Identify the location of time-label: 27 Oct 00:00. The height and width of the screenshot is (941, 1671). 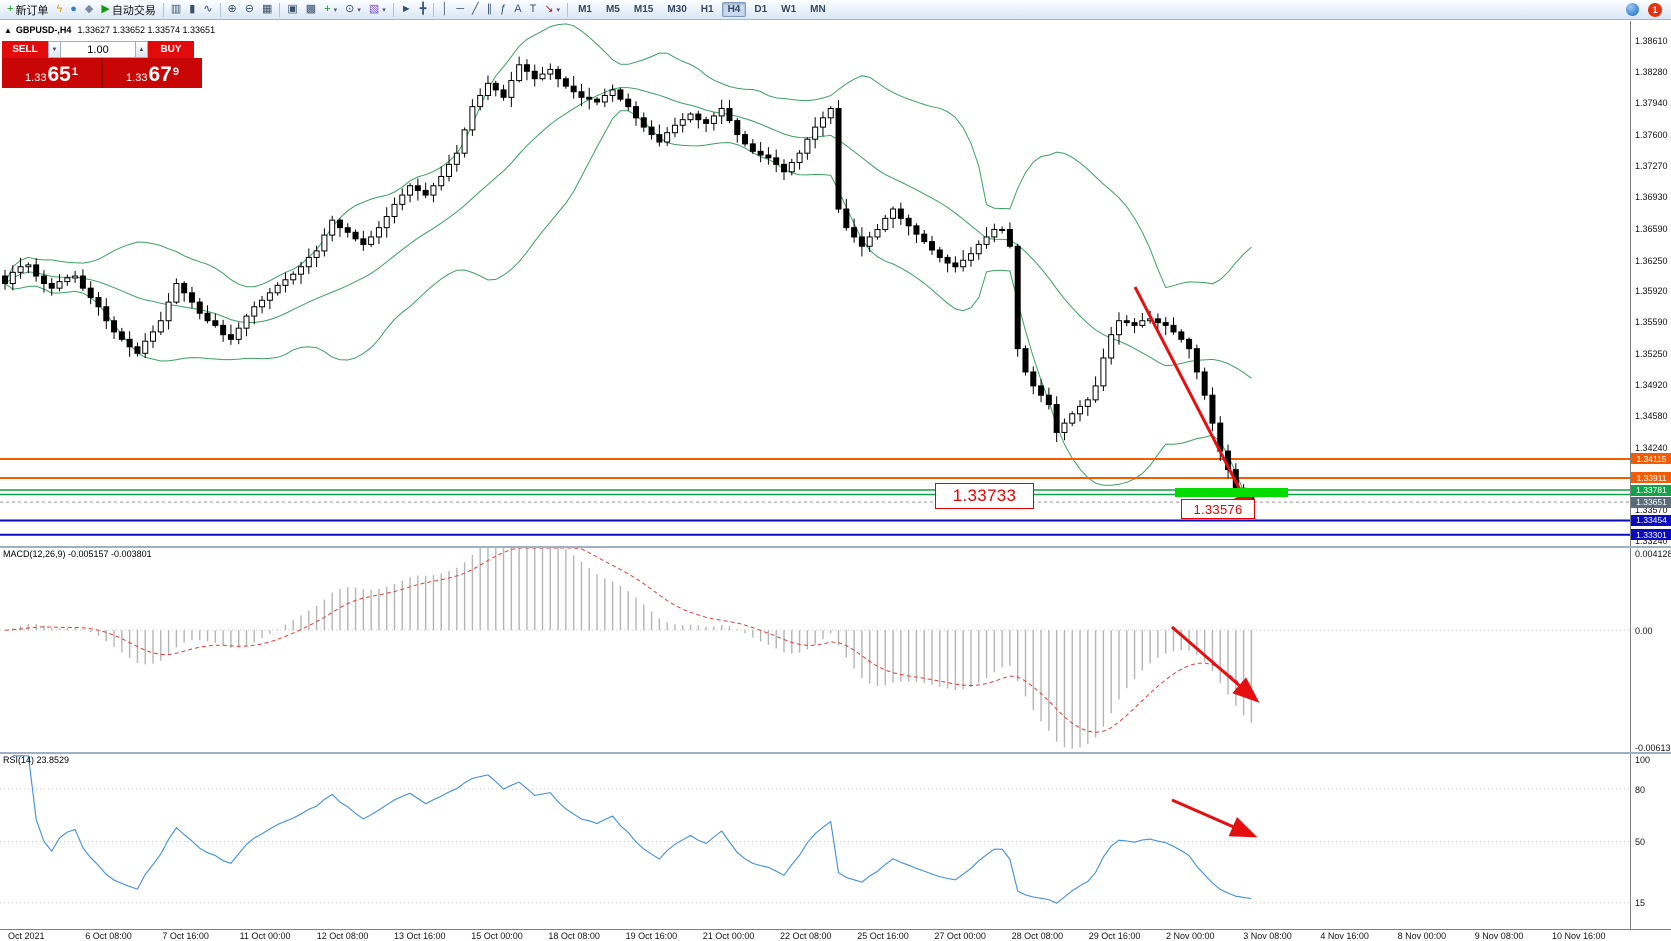
(960, 936).